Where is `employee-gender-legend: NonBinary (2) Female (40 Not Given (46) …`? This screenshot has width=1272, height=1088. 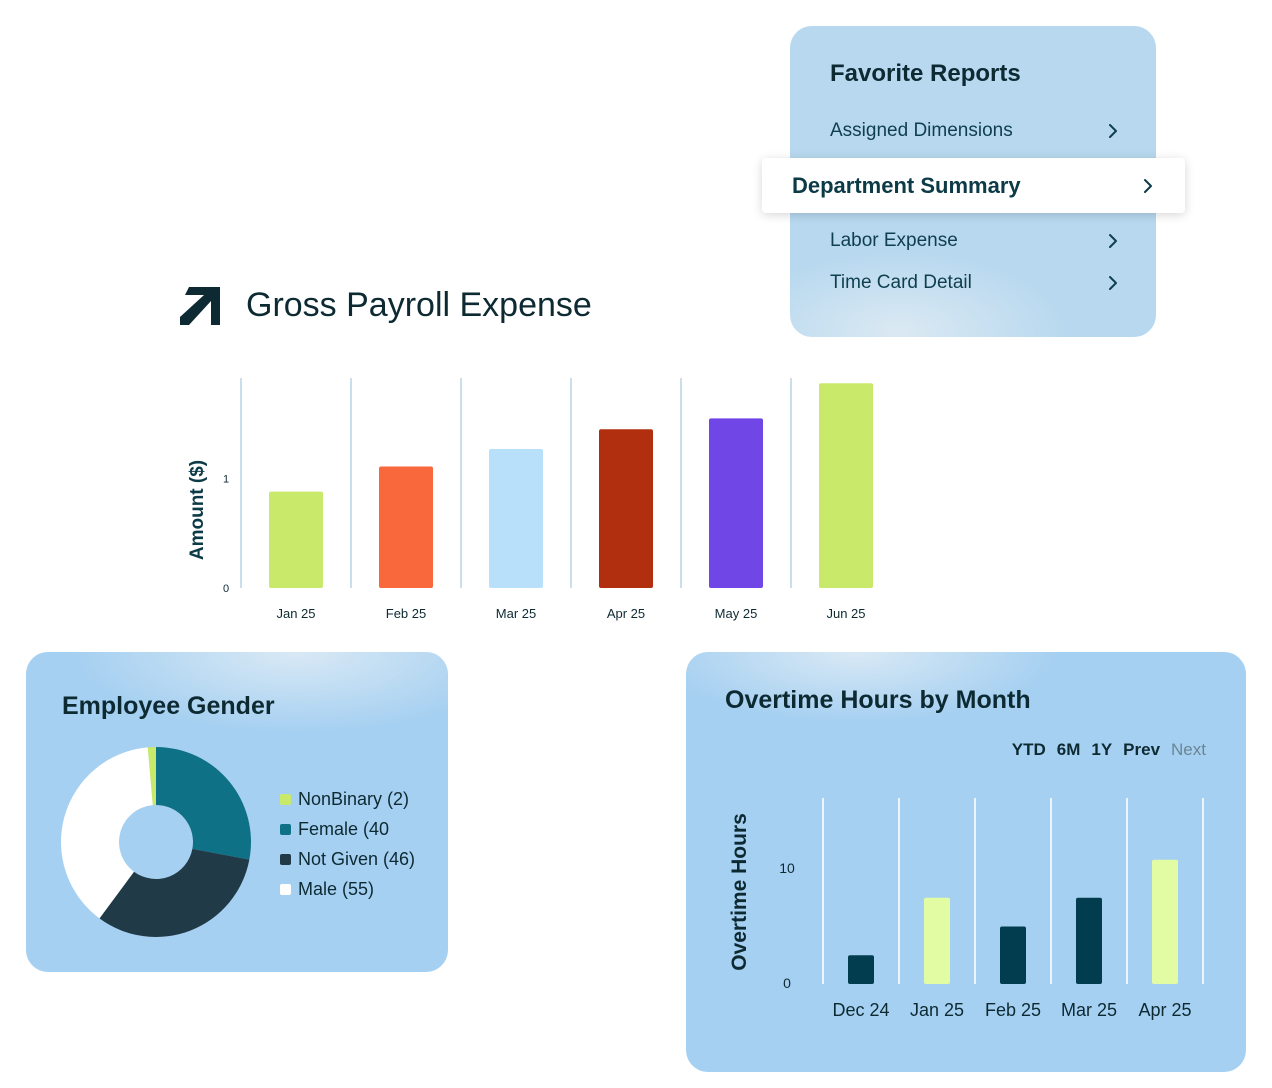
employee-gender-legend: NonBinary (2) Female (40 Not Given (46) … is located at coordinates (347, 844).